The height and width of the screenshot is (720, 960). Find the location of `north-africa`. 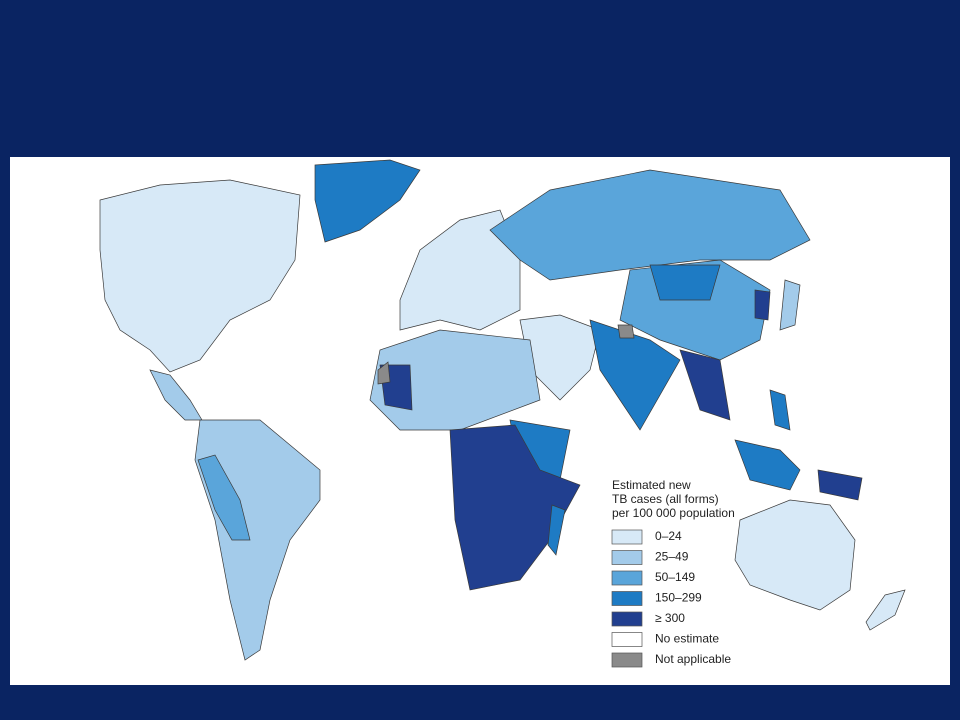

north-africa is located at coordinates (455, 380).